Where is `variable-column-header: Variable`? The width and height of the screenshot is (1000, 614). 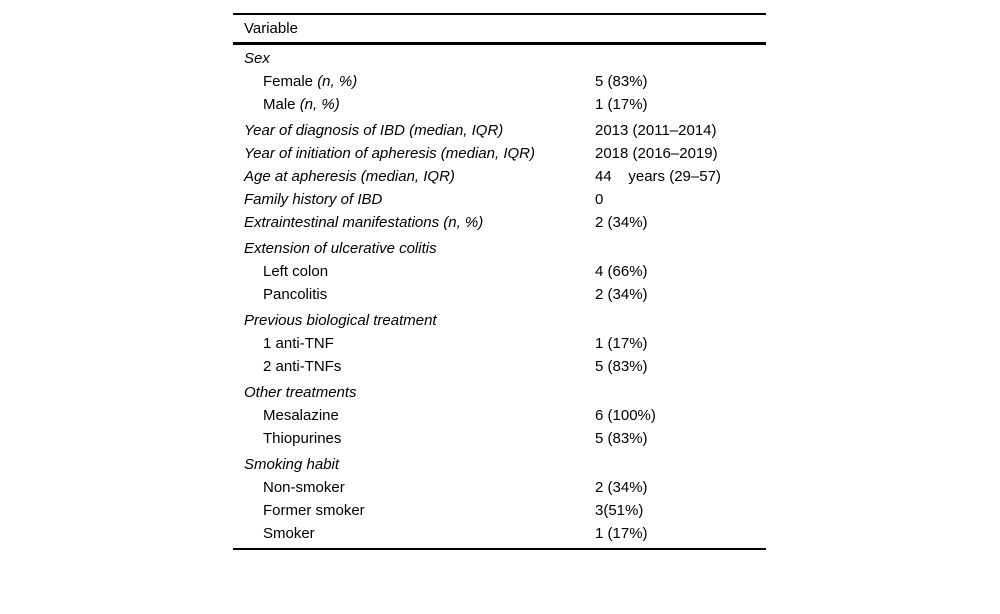
variable-column-header: Variable is located at coordinates (271, 28).